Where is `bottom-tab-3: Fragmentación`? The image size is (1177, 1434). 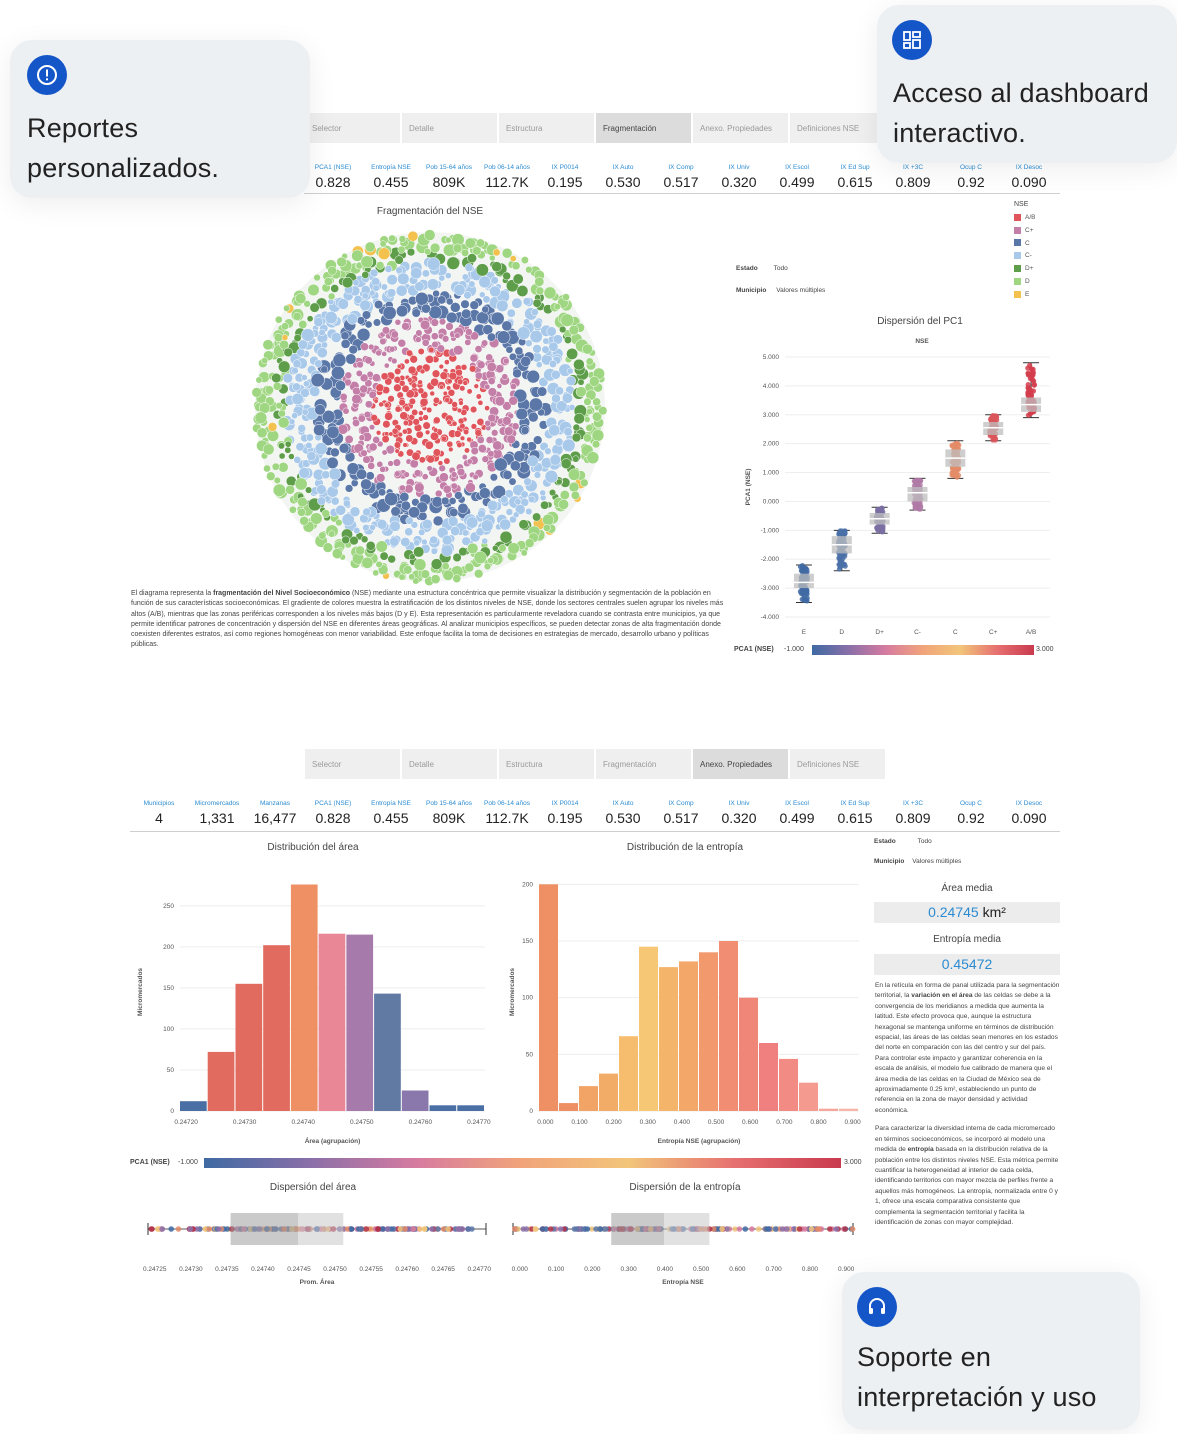
bottom-tab-3: Fragmentación is located at coordinates (643, 764).